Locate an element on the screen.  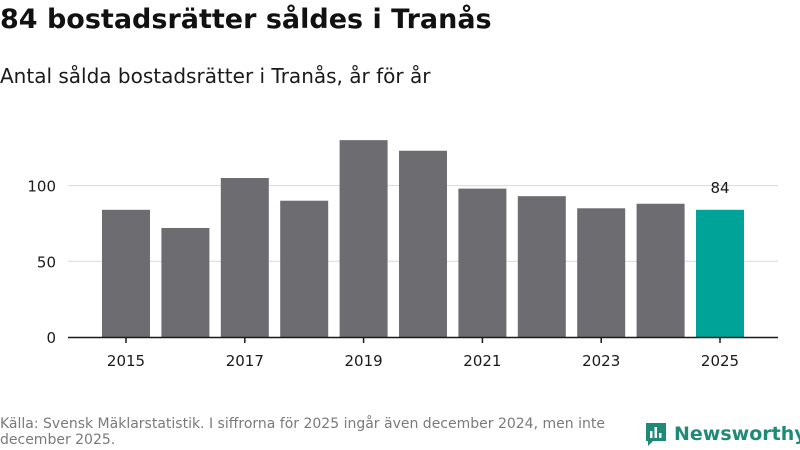
bar-2021 is located at coordinates (482, 262).